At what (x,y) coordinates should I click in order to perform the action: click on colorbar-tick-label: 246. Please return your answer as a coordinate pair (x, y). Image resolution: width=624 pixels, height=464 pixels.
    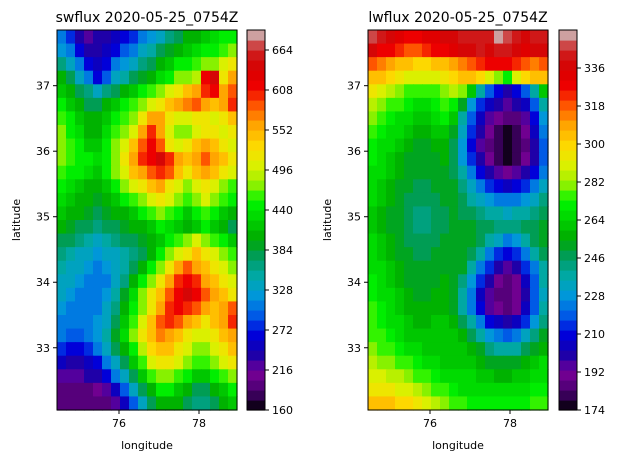
    Looking at the image, I should click on (594, 258).